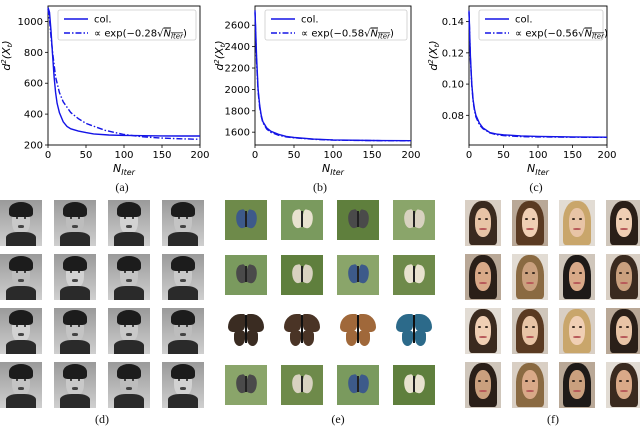 The width and height of the screenshot is (640, 431). I want to click on y-tick-label: 0.08, so click(453, 116).